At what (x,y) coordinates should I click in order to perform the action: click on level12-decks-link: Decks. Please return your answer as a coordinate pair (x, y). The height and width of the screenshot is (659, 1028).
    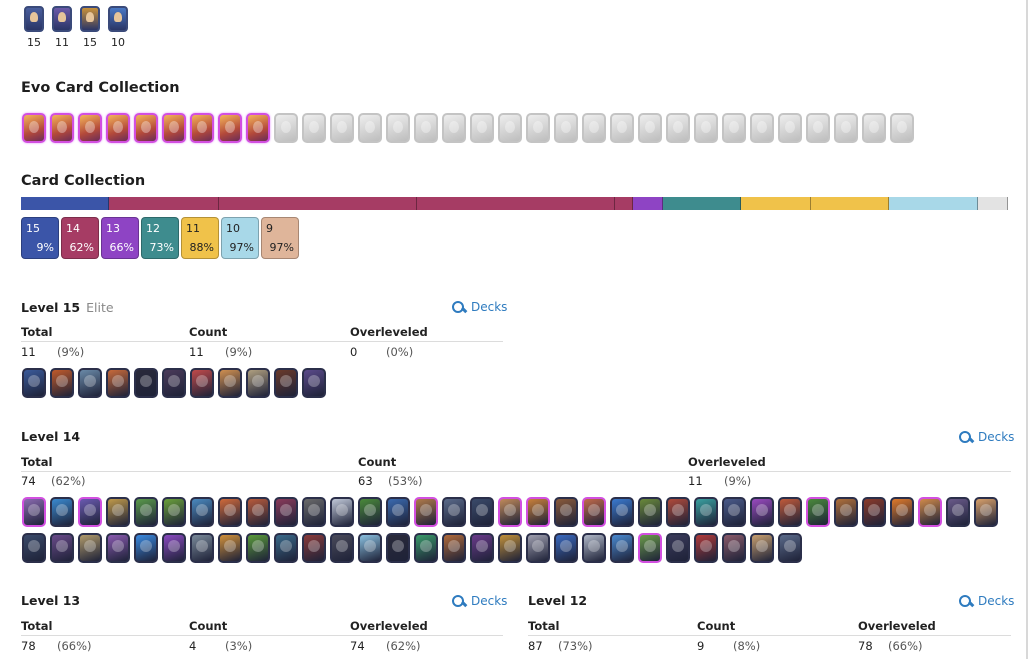
    Looking at the image, I should click on (986, 601).